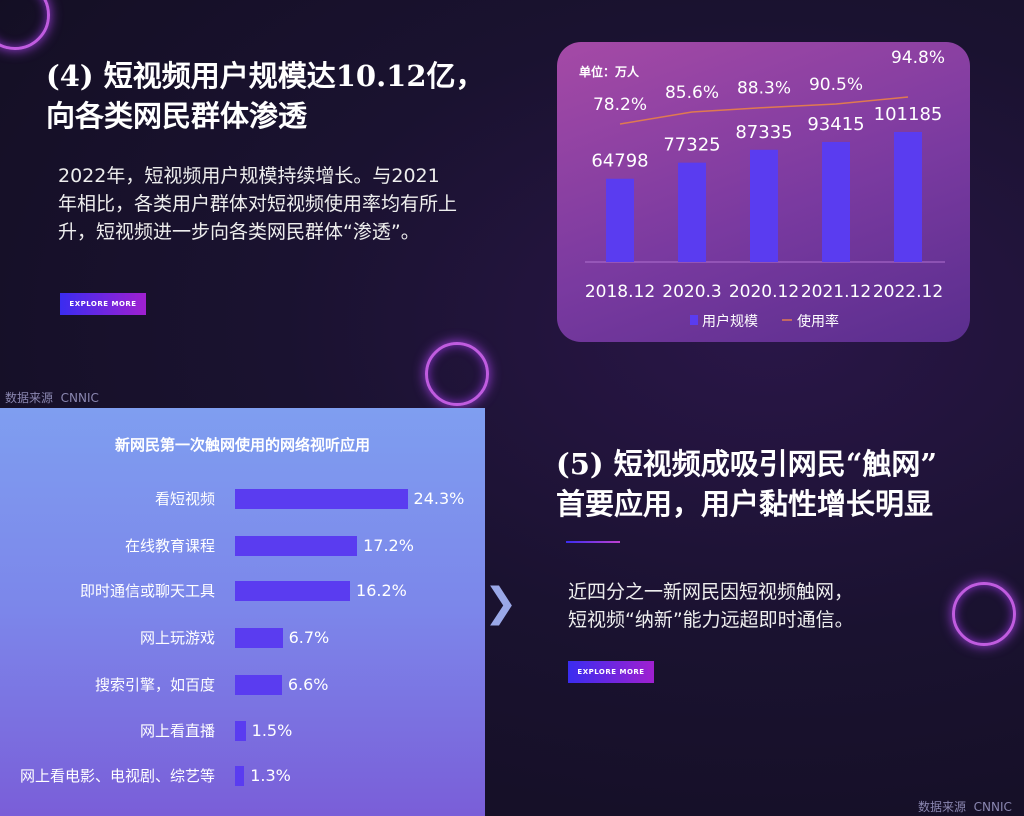  What do you see at coordinates (908, 114) in the screenshot?
I see `bar-value-label: 101185` at bounding box center [908, 114].